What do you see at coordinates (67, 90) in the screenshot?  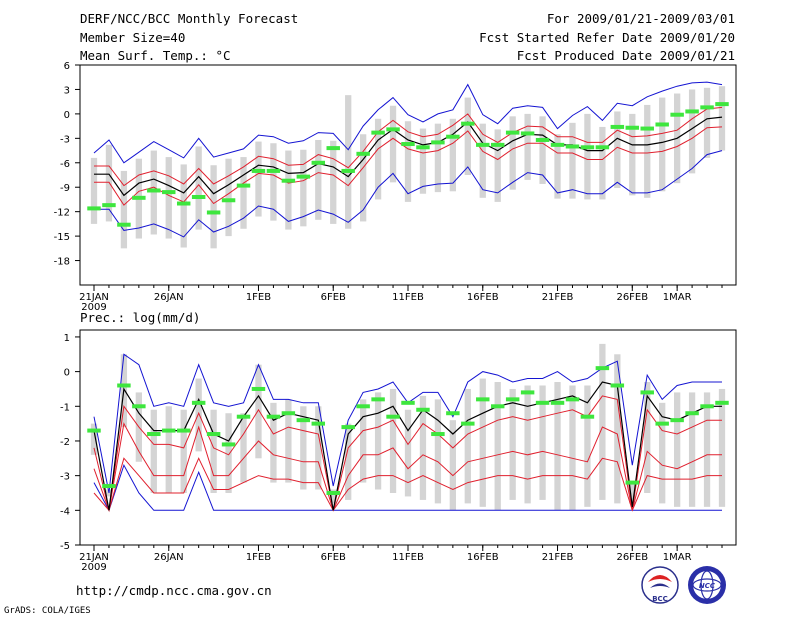 I see `temperature-y-tick-label: 3` at bounding box center [67, 90].